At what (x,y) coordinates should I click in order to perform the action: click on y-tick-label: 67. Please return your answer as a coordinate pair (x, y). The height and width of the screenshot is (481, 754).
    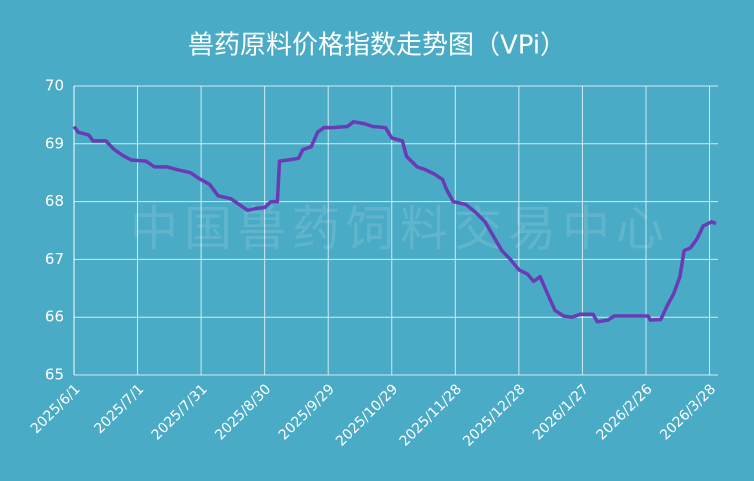
    Looking at the image, I should click on (54, 259).